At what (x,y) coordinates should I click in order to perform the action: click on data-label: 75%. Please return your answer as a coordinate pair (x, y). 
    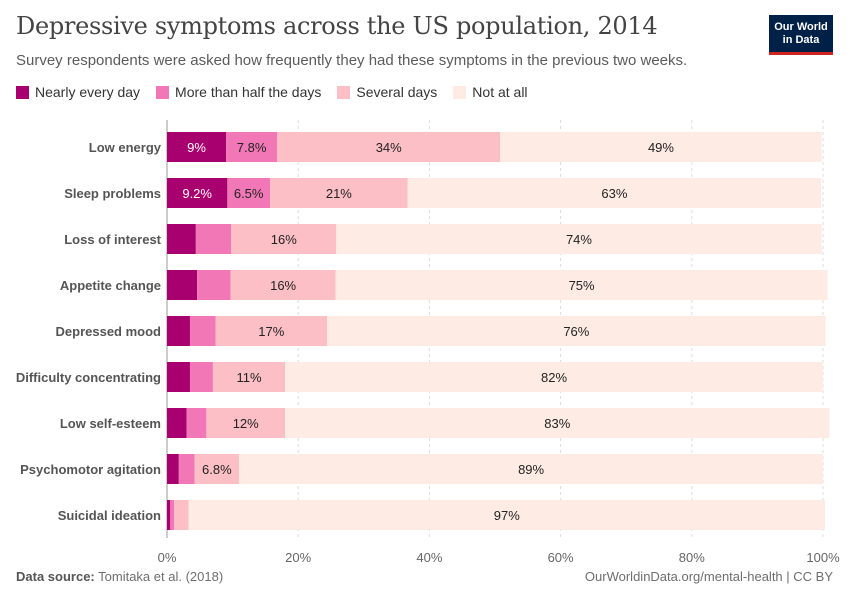
    Looking at the image, I should click on (582, 285).